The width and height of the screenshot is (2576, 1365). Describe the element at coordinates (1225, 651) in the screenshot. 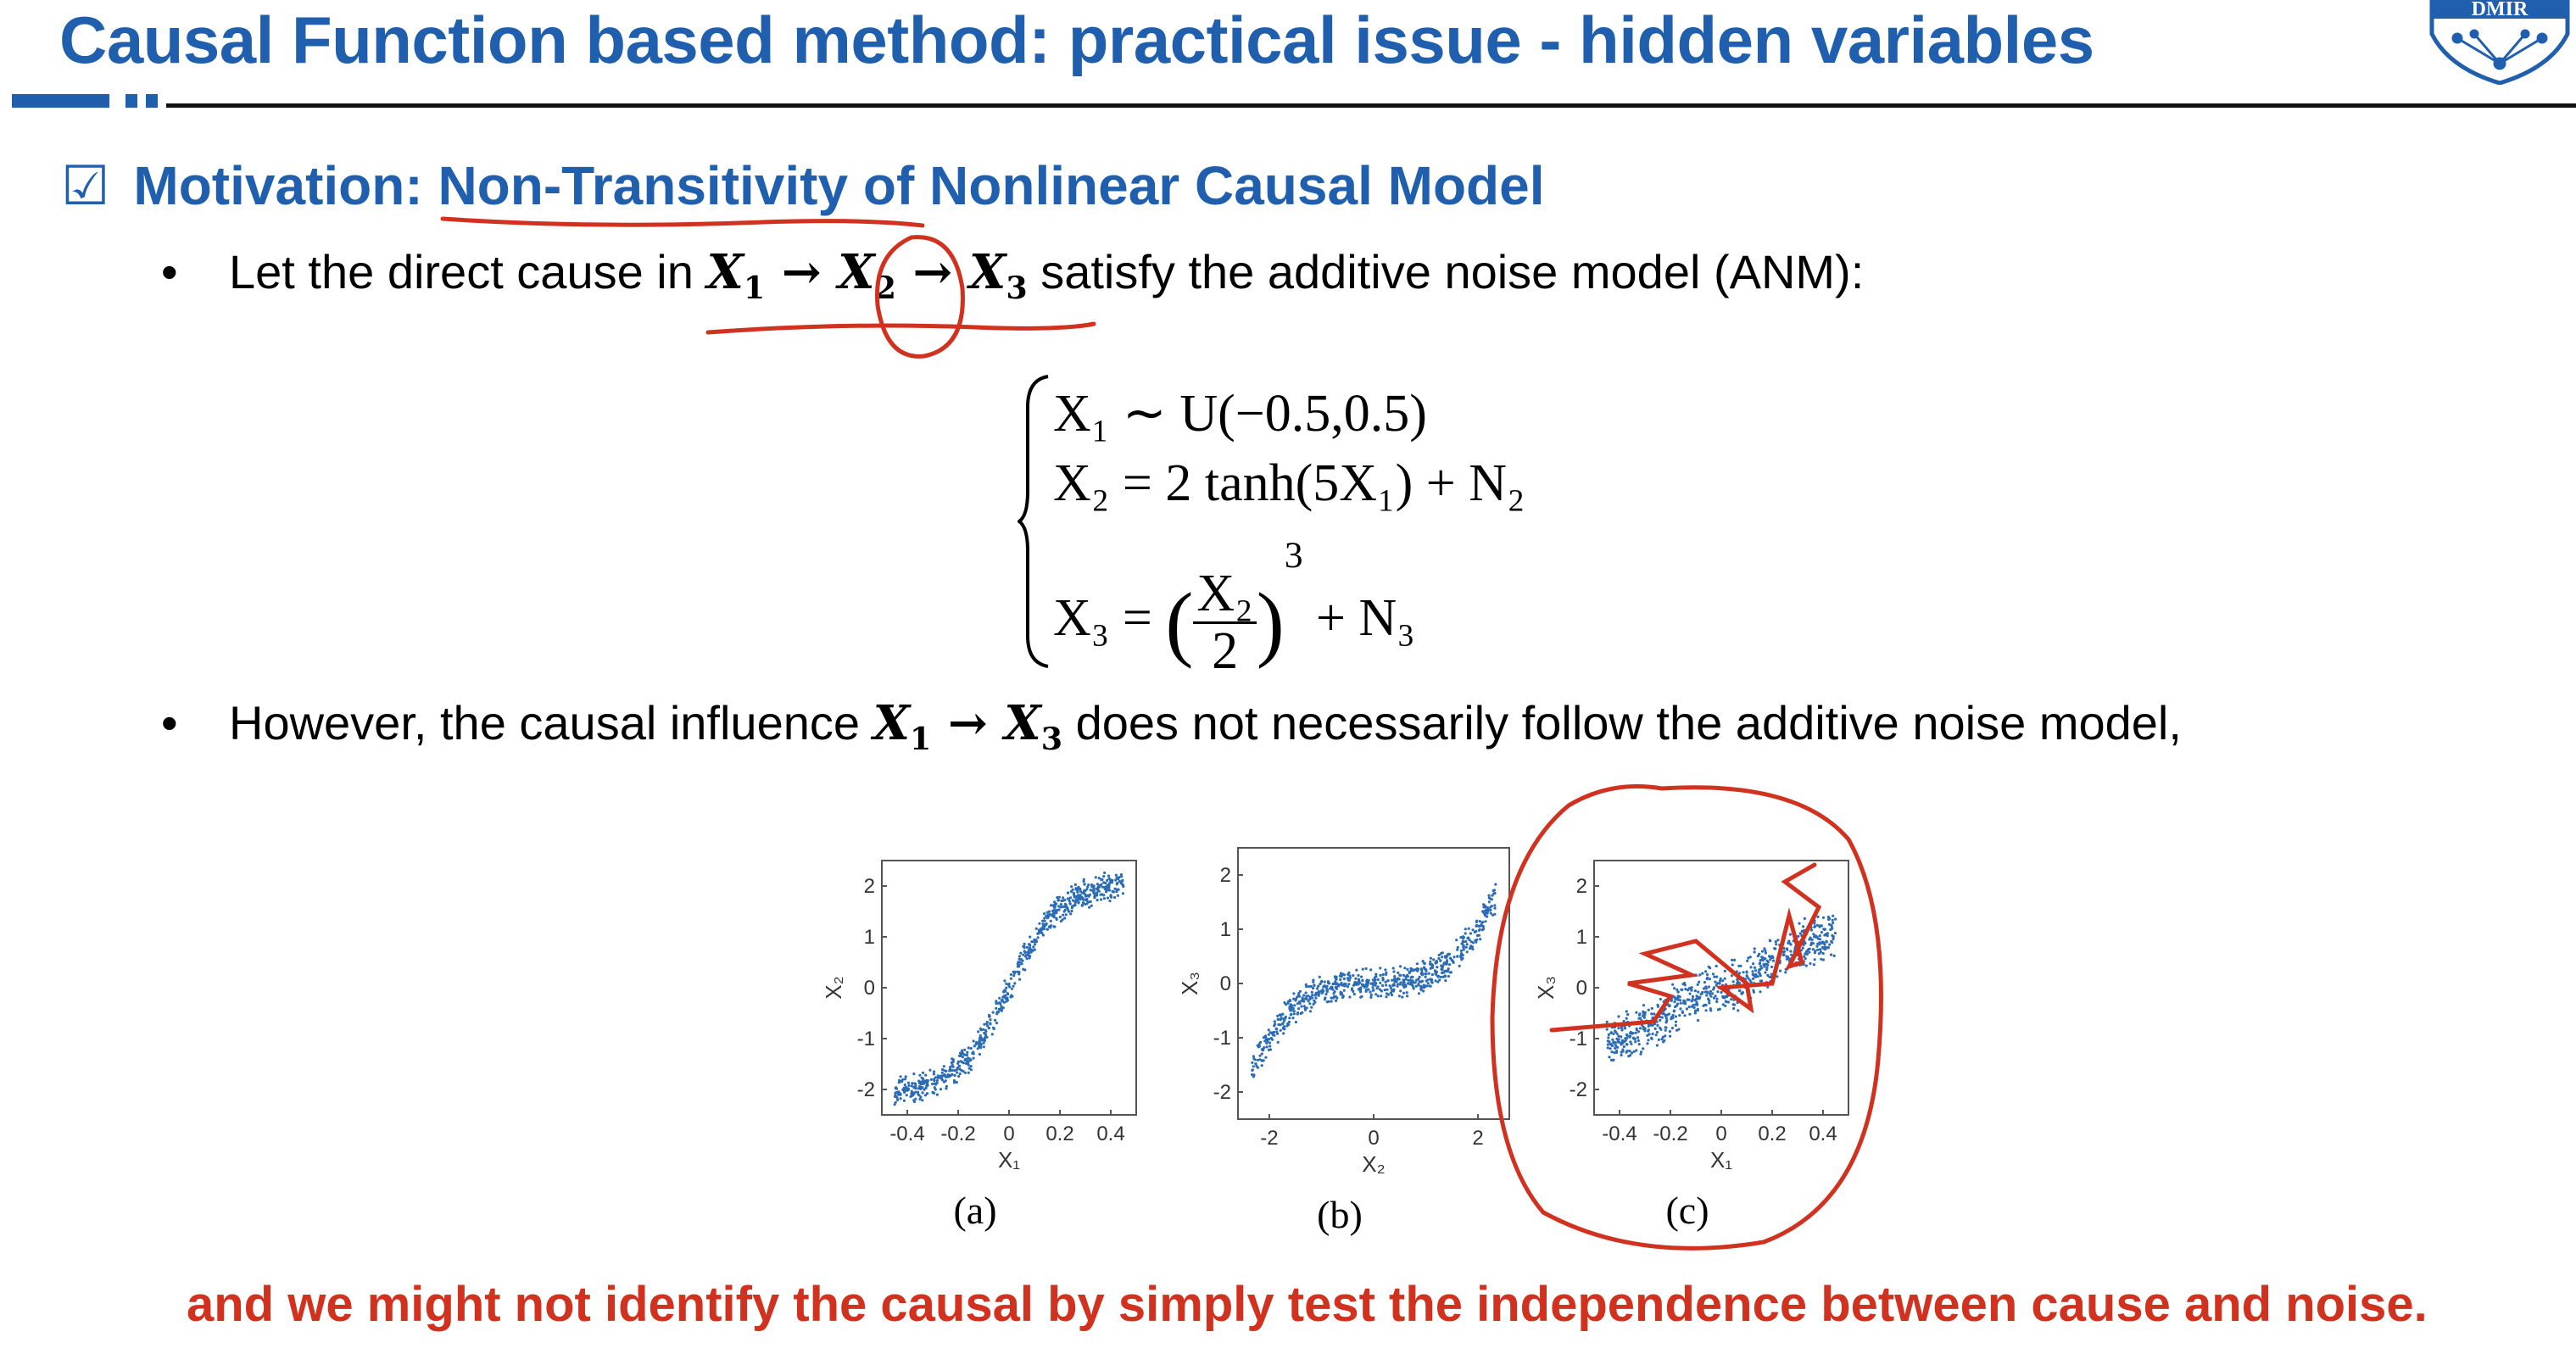

I see `fraction-denominator: 2` at that location.